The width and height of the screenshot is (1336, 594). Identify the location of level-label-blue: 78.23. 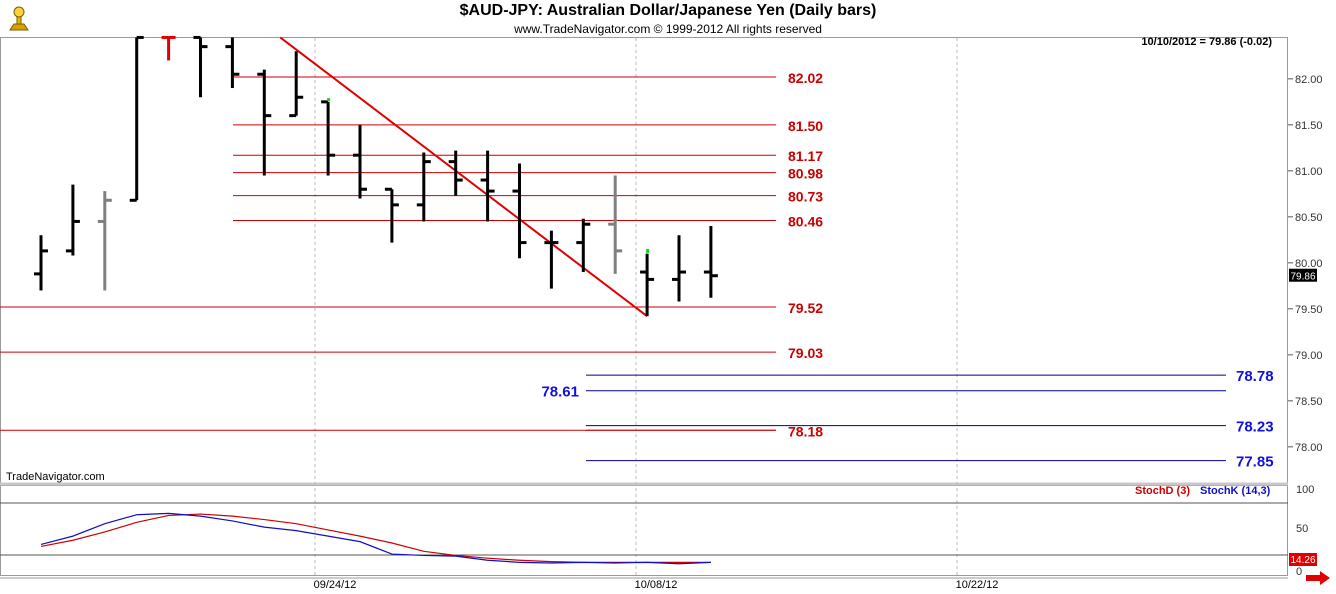
(1255, 427).